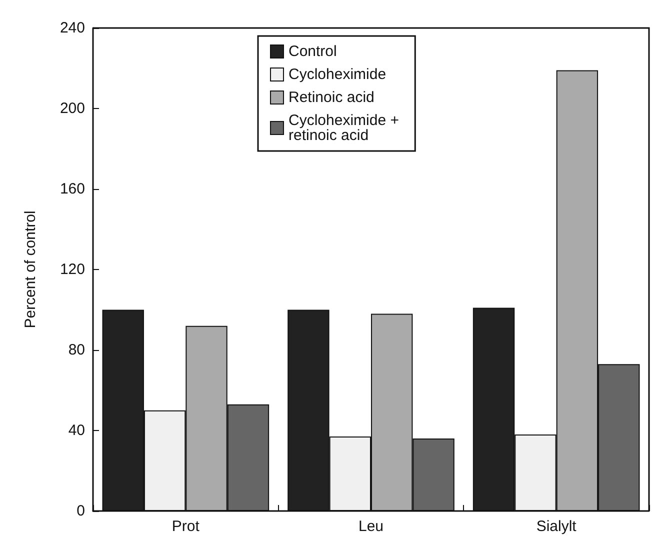 This screenshot has height=541, width=655. Describe the element at coordinates (76, 430) in the screenshot. I see `y-tick-label: 40` at that location.